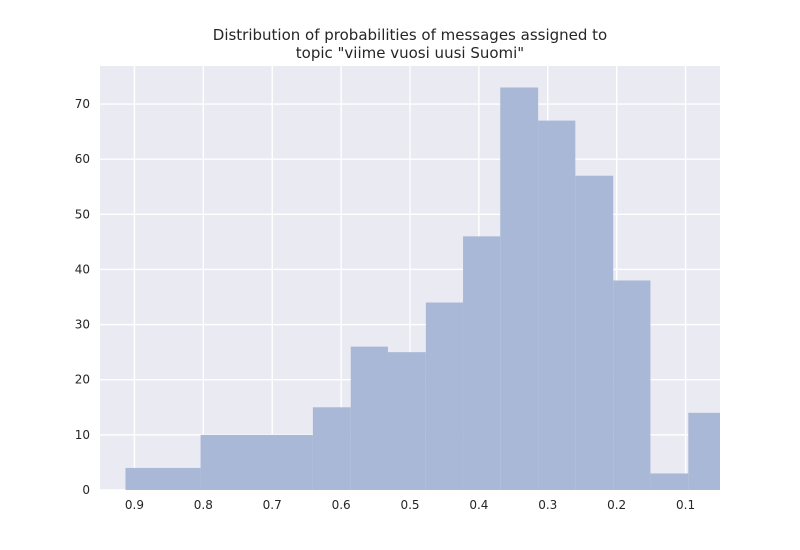 This screenshot has height=550, width=800. What do you see at coordinates (82, 325) in the screenshot?
I see `y-tick-label: 30` at bounding box center [82, 325].